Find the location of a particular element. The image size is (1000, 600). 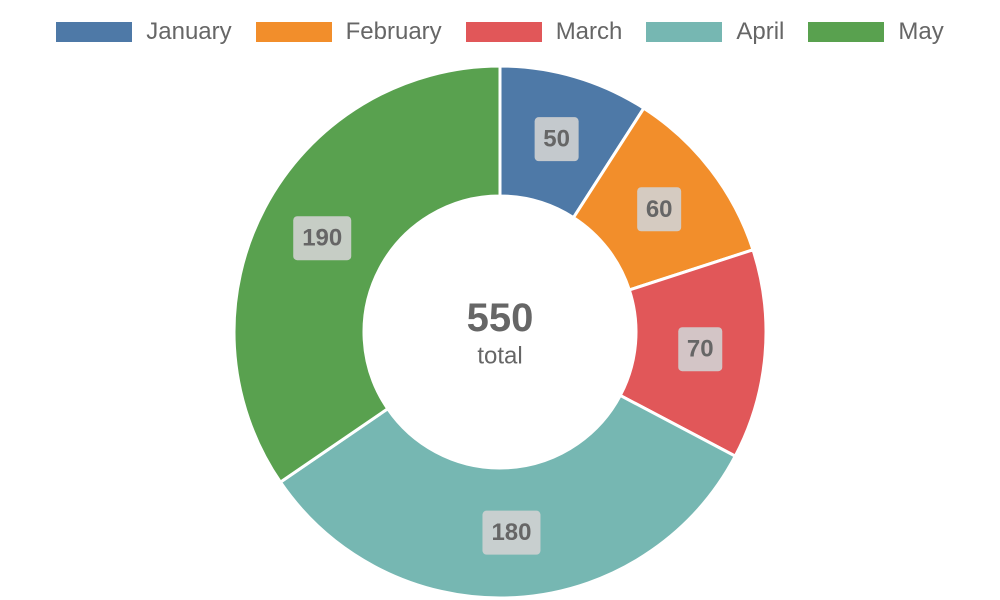

legend-label: February is located at coordinates (393, 31).